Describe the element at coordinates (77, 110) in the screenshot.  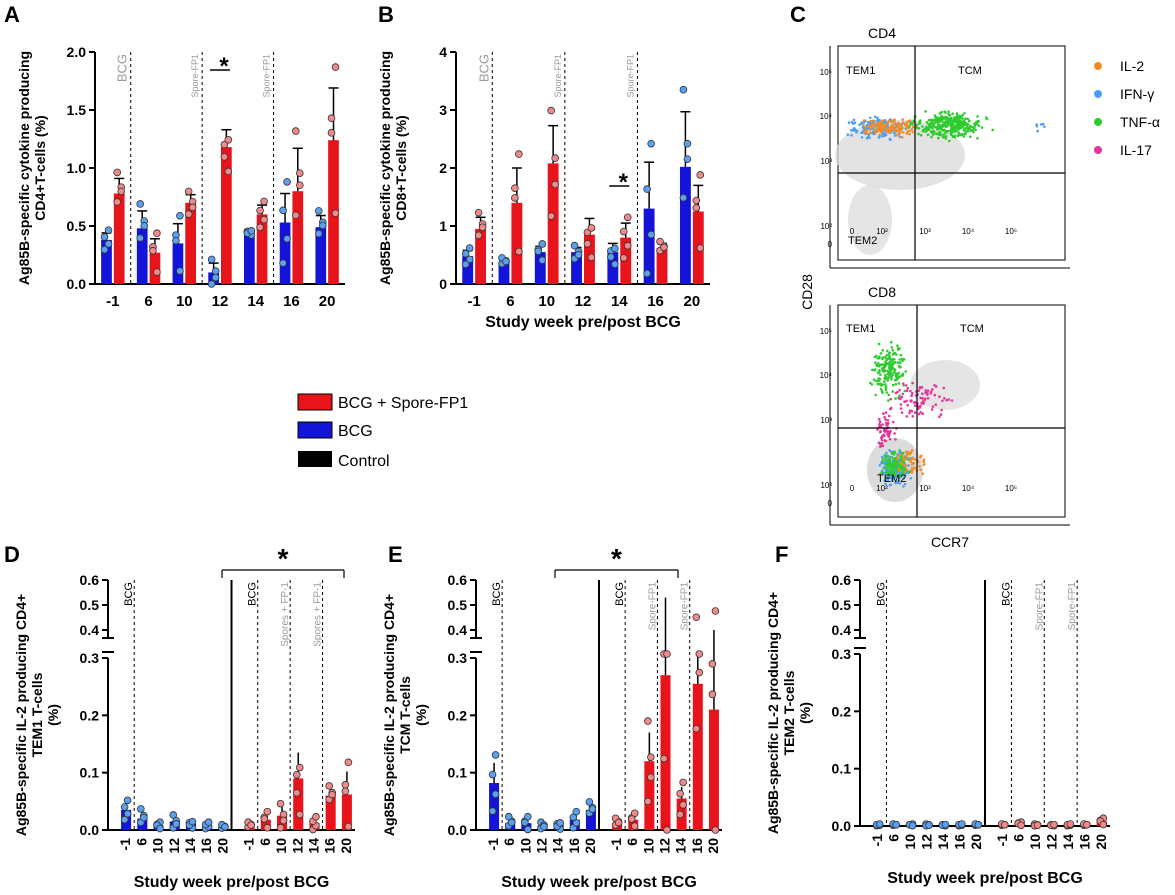
I see `y-tick-label: 1.5` at that location.